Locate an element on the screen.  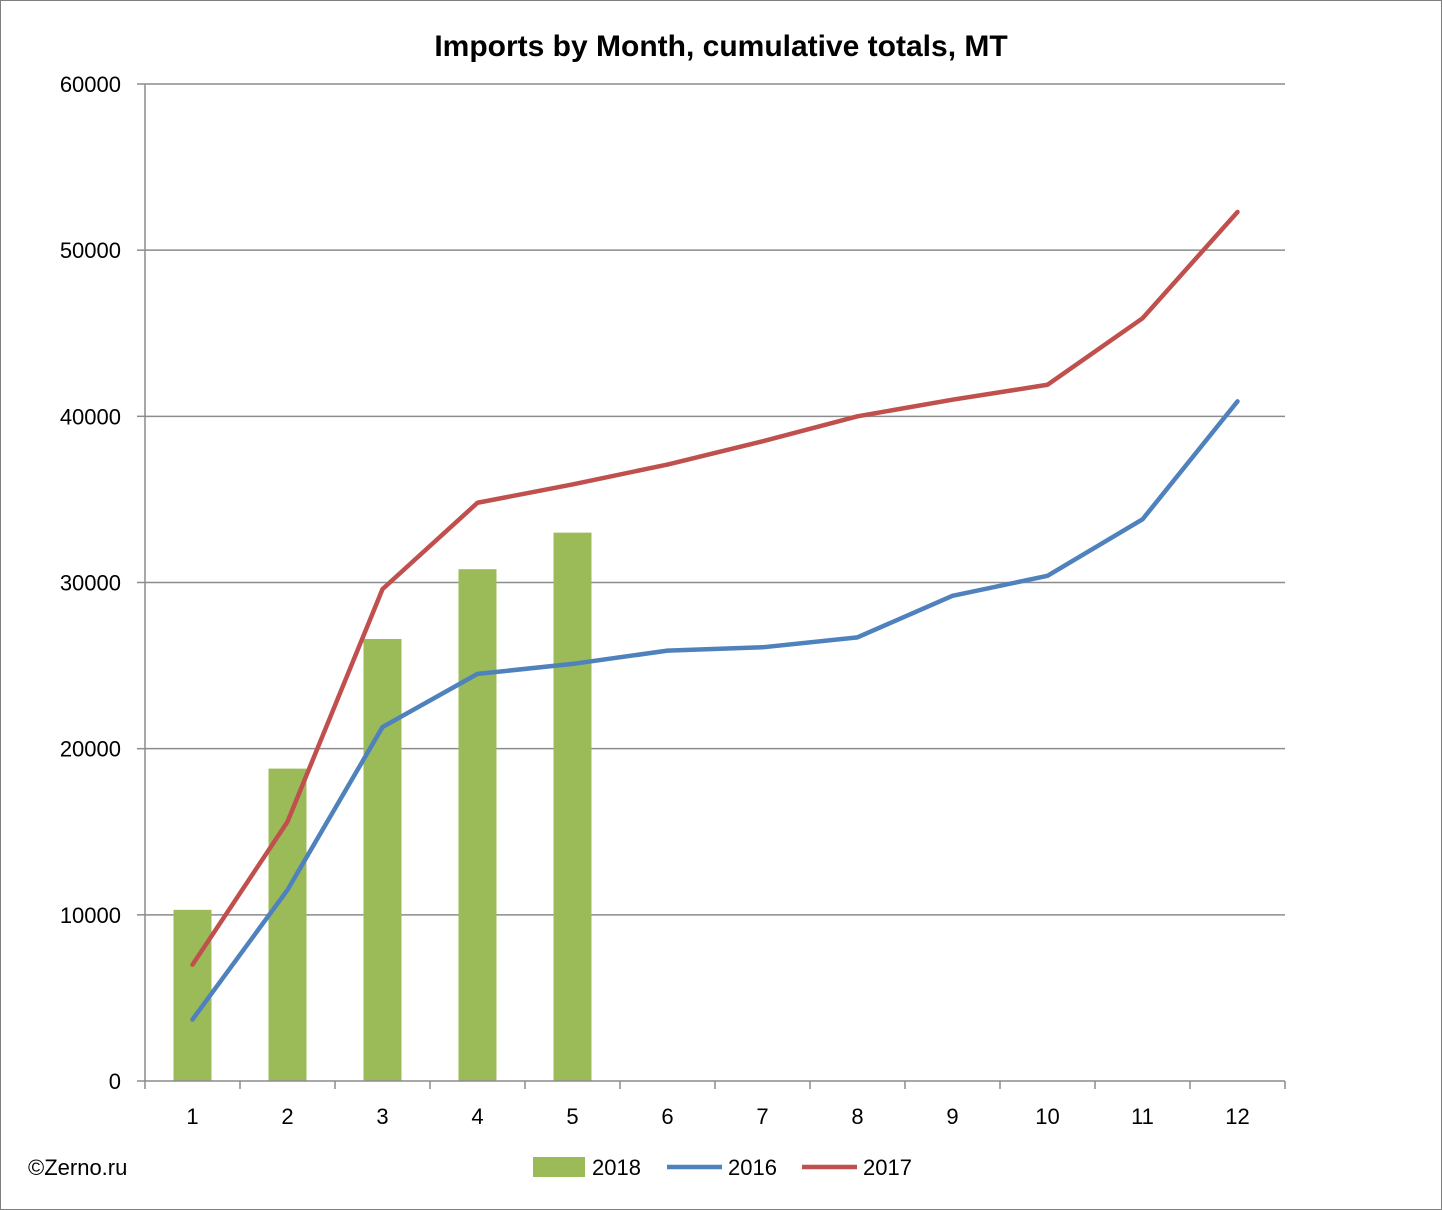
x-tick-label: 12 is located at coordinates (1237, 1116).